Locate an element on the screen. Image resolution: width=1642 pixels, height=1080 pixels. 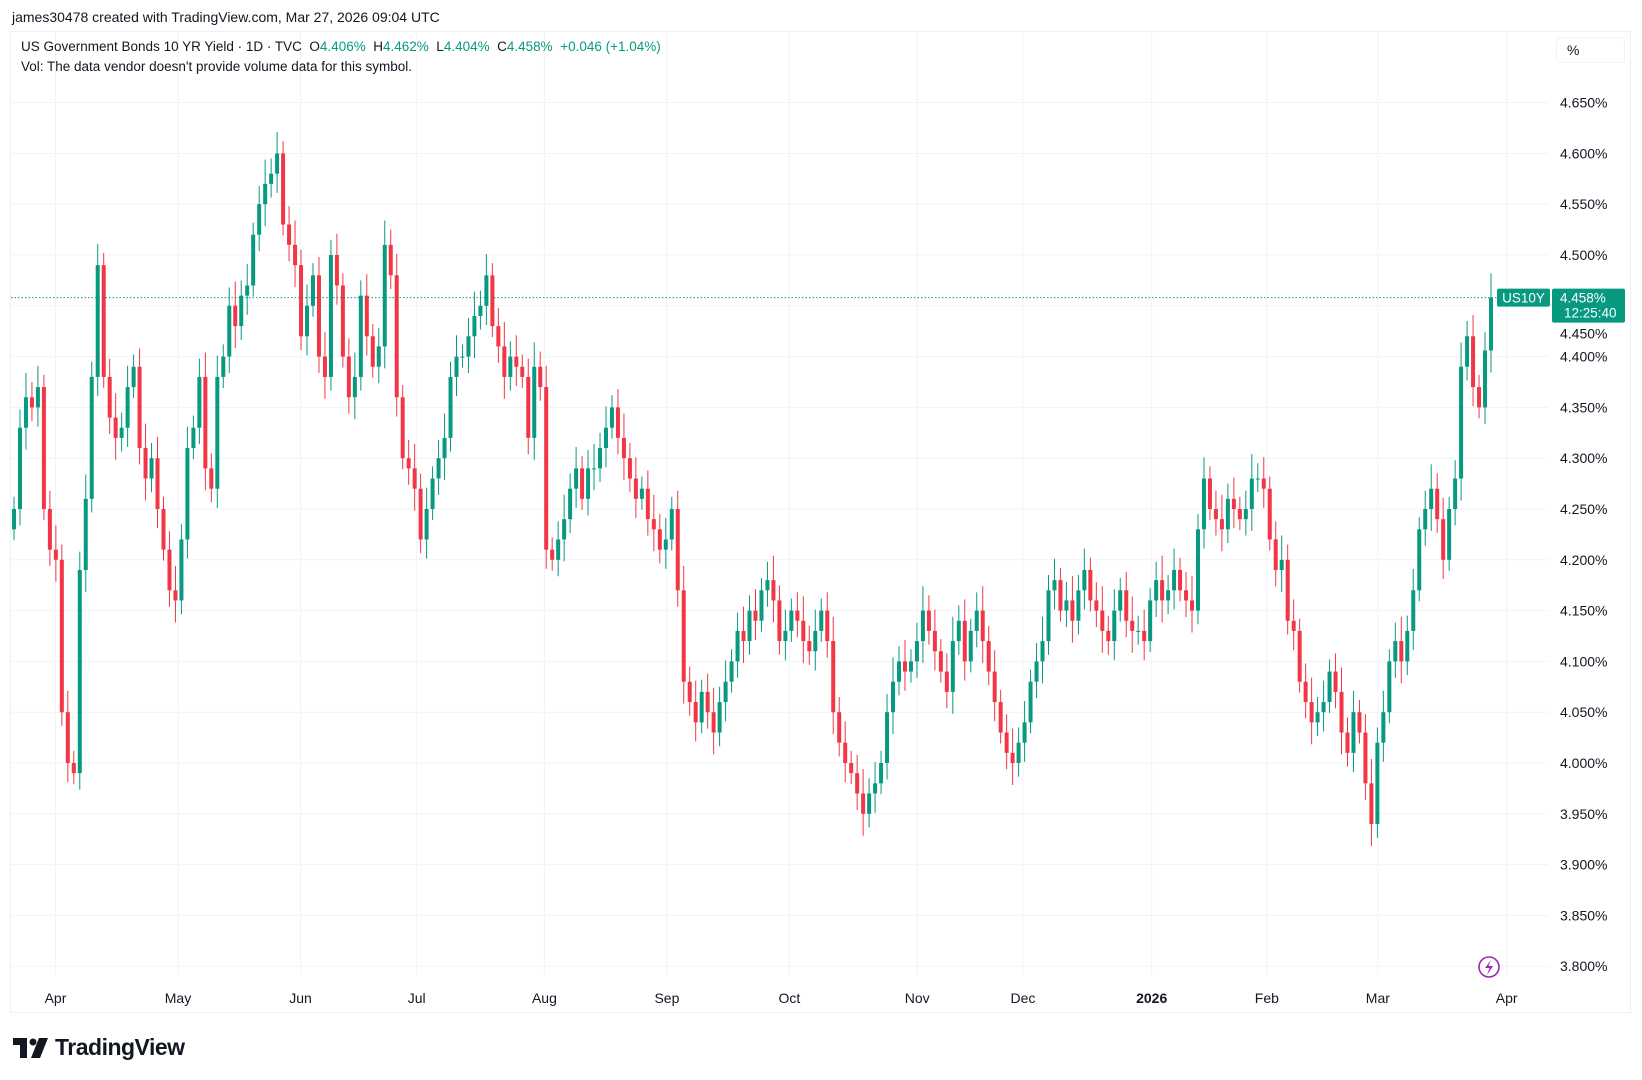
high-label: H is located at coordinates (378, 46).